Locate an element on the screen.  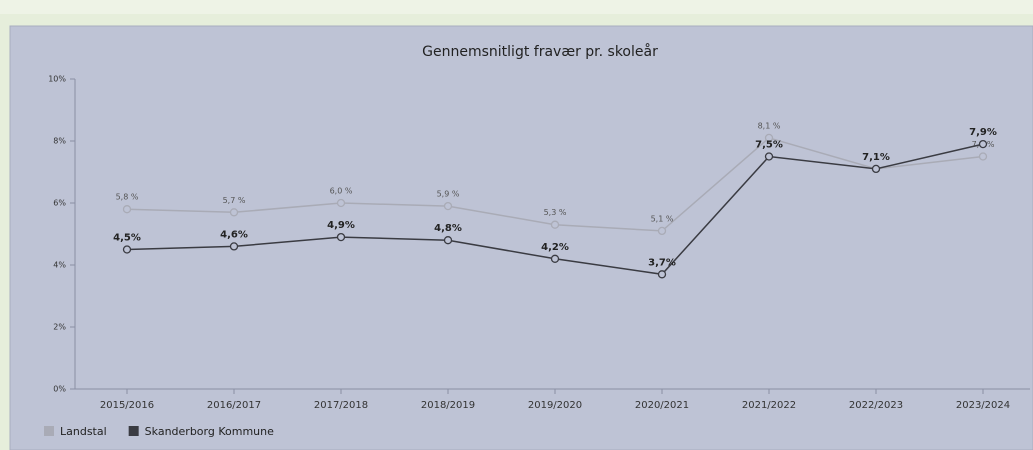
value-label: 4,5% is located at coordinates (127, 238).